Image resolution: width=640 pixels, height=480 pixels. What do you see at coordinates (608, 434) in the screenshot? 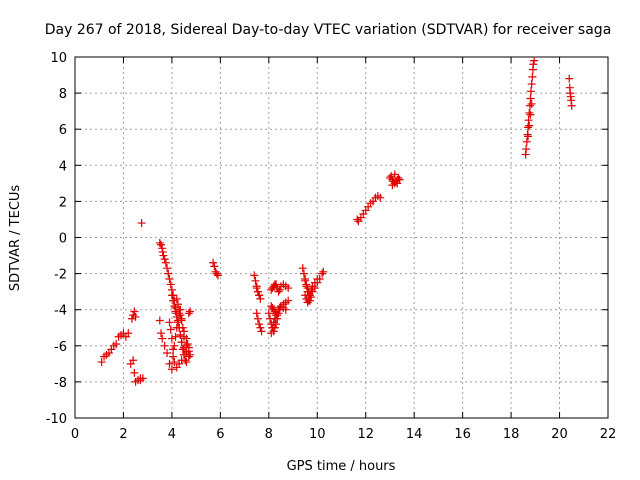
I see `x-tick-label: 22` at bounding box center [608, 434].